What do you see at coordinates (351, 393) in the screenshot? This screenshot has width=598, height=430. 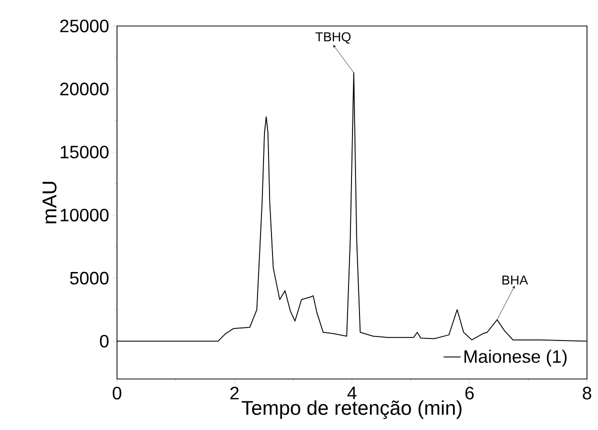 I see `x-tick-label: 4` at bounding box center [351, 393].